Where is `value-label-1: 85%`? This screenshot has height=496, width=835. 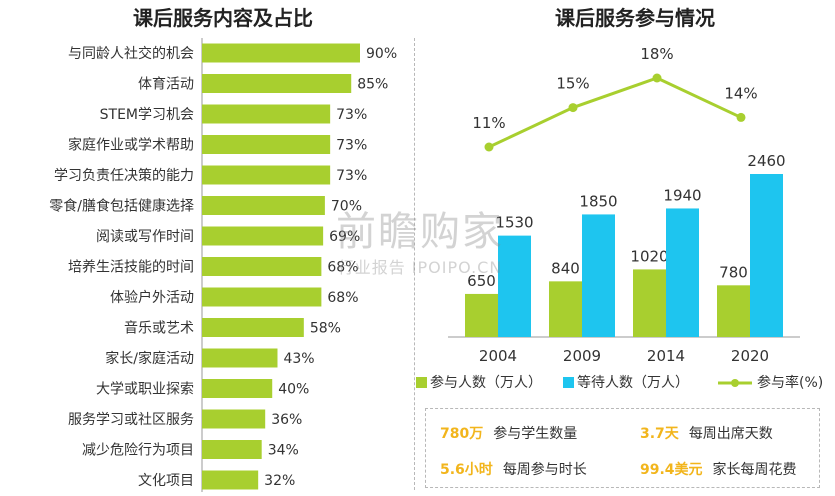
value-label-1: 85% is located at coordinates (372, 85).